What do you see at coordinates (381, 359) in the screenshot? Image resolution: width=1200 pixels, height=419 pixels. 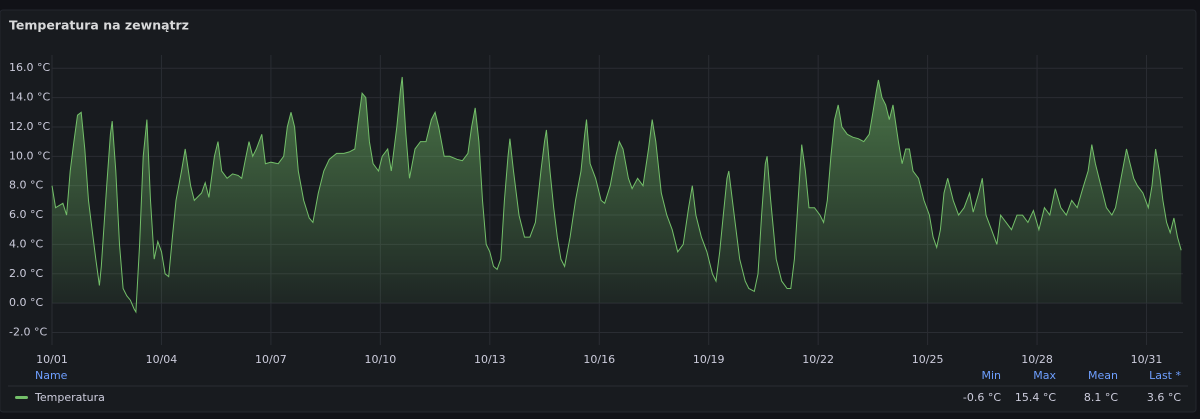 I see `x-tick-label: 10/10` at bounding box center [381, 359].